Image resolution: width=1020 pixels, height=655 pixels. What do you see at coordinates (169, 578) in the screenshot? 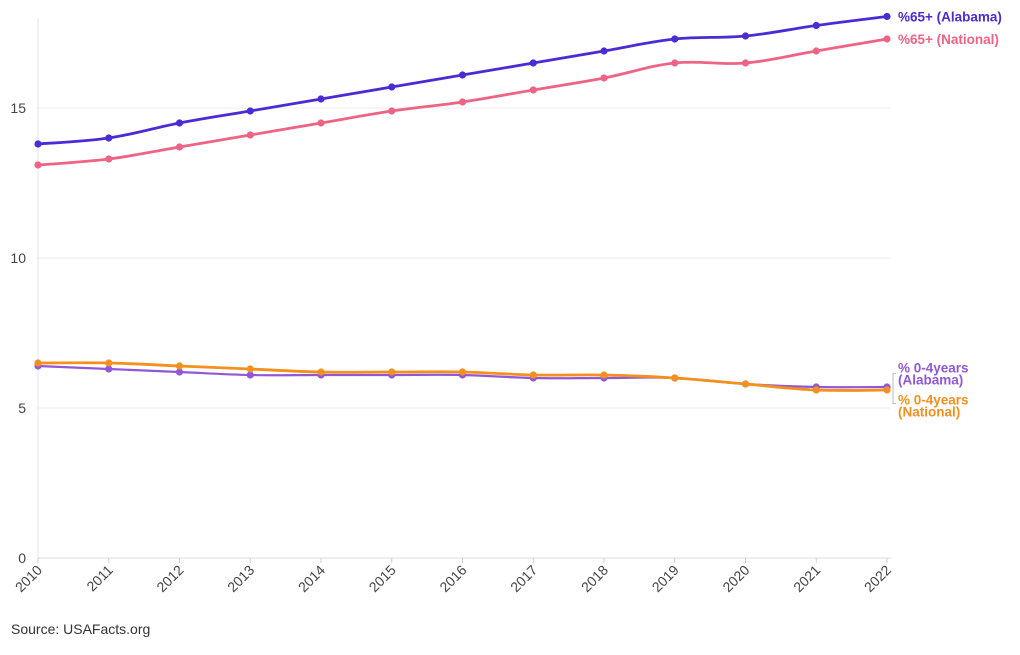
I see `x-tick-label: 2012` at bounding box center [169, 578].